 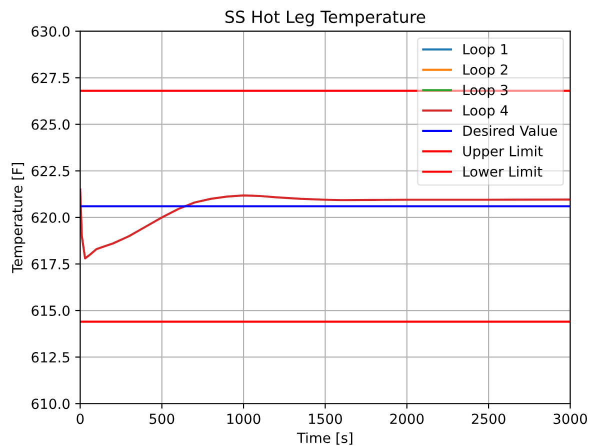 I want to click on legend-label: Lower Limit, so click(x=502, y=171).